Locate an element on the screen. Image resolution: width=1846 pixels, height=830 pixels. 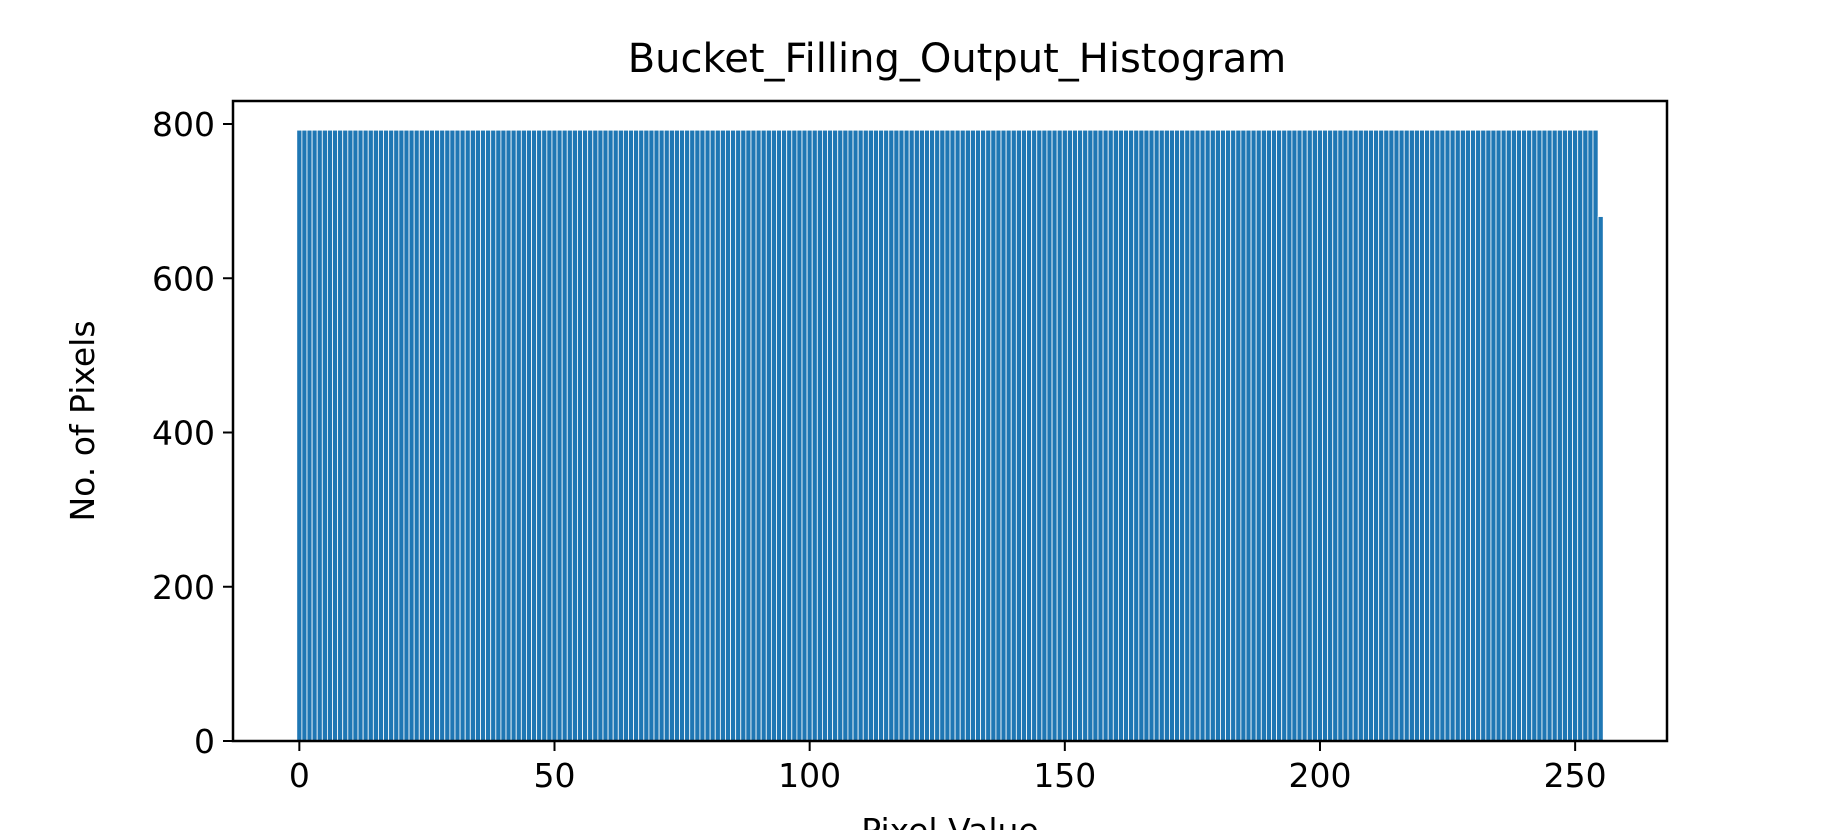
y-tick-label: 400 is located at coordinates (183, 433).